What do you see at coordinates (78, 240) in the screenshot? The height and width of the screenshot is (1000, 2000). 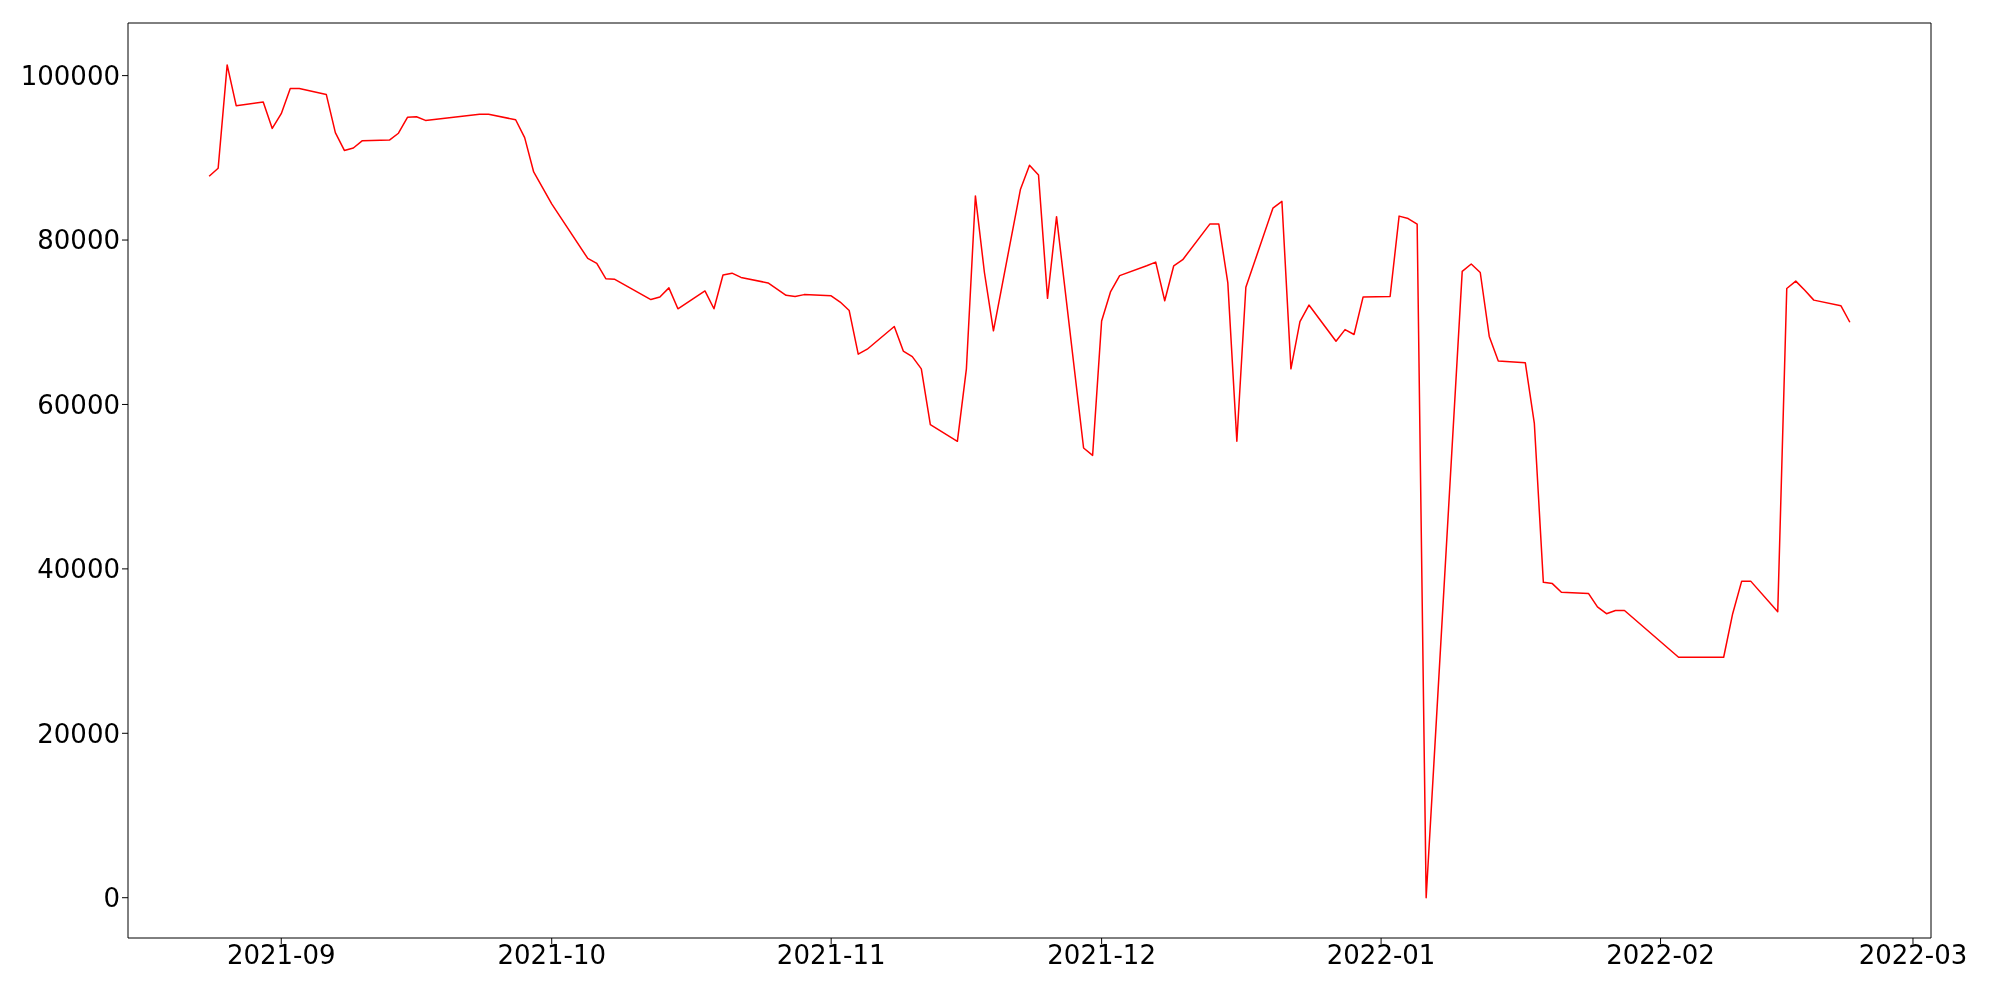 I see `y-tick-label: 80000` at bounding box center [78, 240].